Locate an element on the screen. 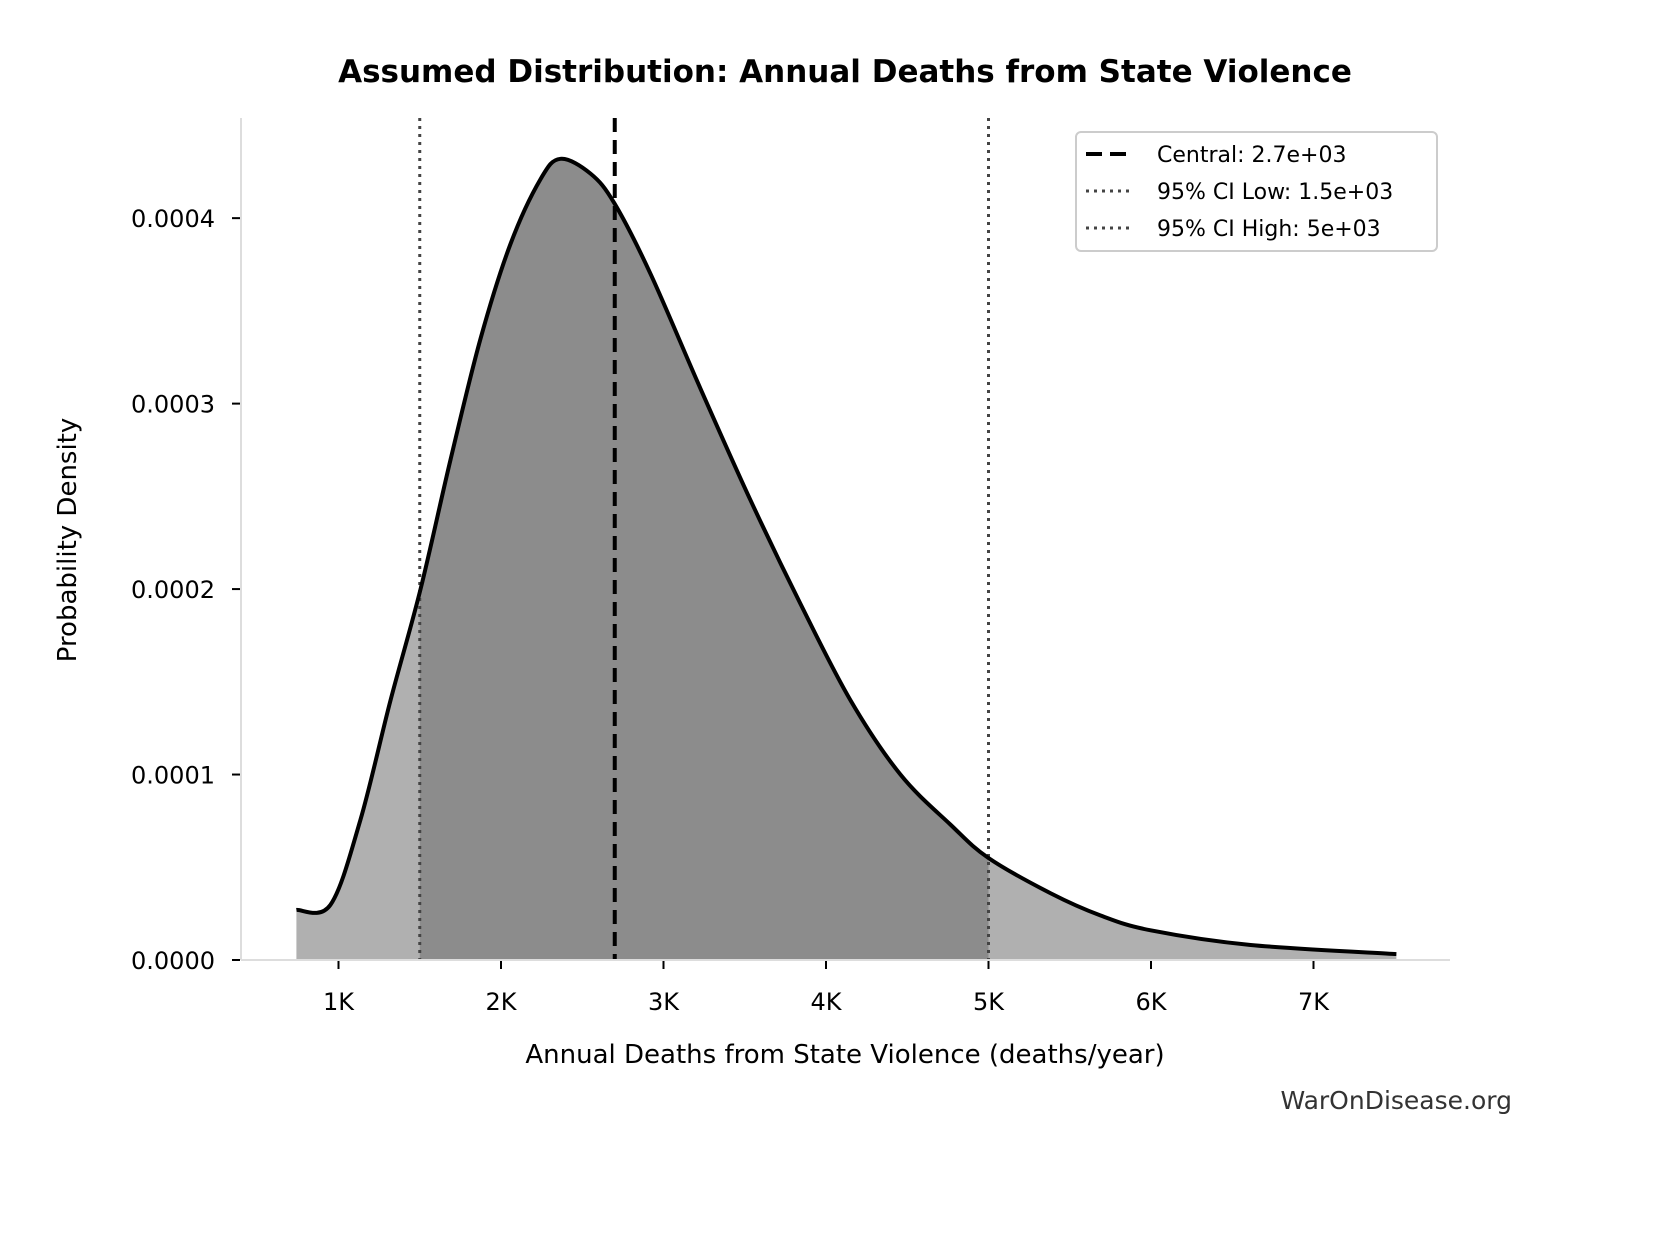 Image resolution: width=1655 pixels, height=1234 pixels. x-tick-label: 1K is located at coordinates (339, 1002).